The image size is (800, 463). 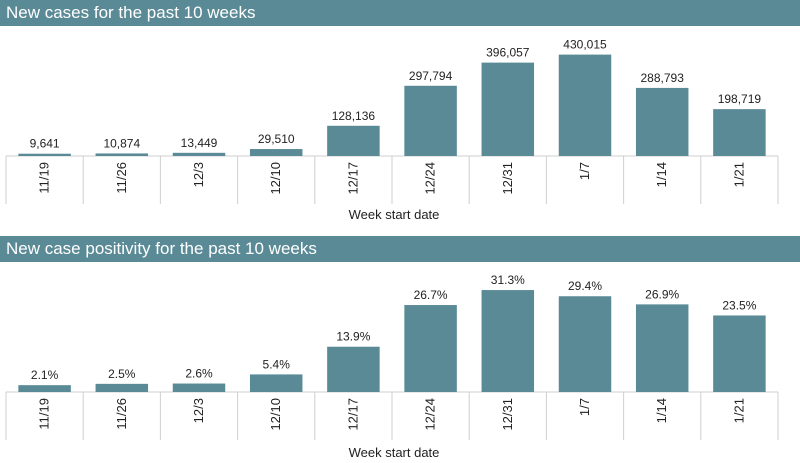 What do you see at coordinates (508, 280) in the screenshot?
I see `positivity-data-label: 31.3%` at bounding box center [508, 280].